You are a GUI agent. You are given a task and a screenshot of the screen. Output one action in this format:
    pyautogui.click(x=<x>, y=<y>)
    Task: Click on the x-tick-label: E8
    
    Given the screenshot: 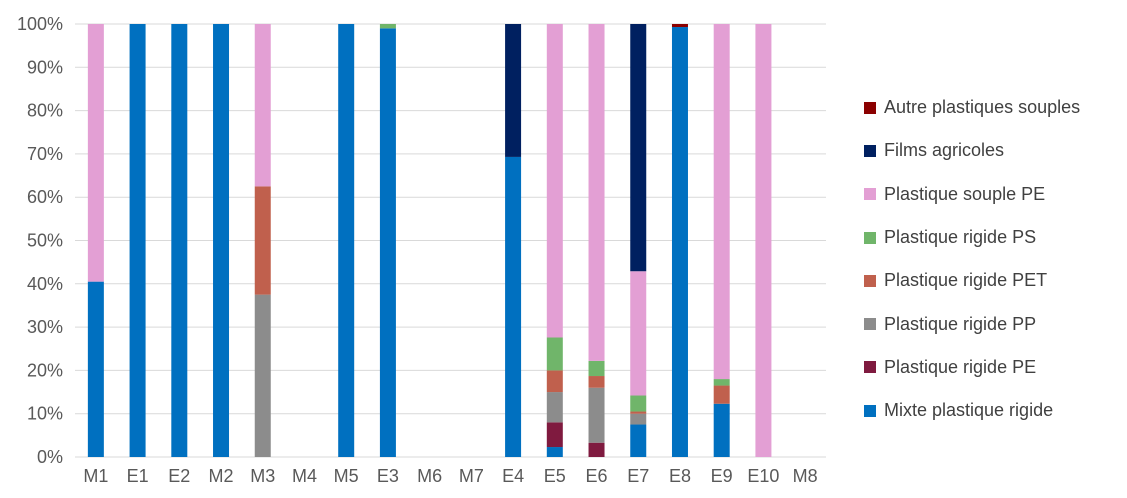 What is the action you would take?
    pyautogui.click(x=680, y=476)
    